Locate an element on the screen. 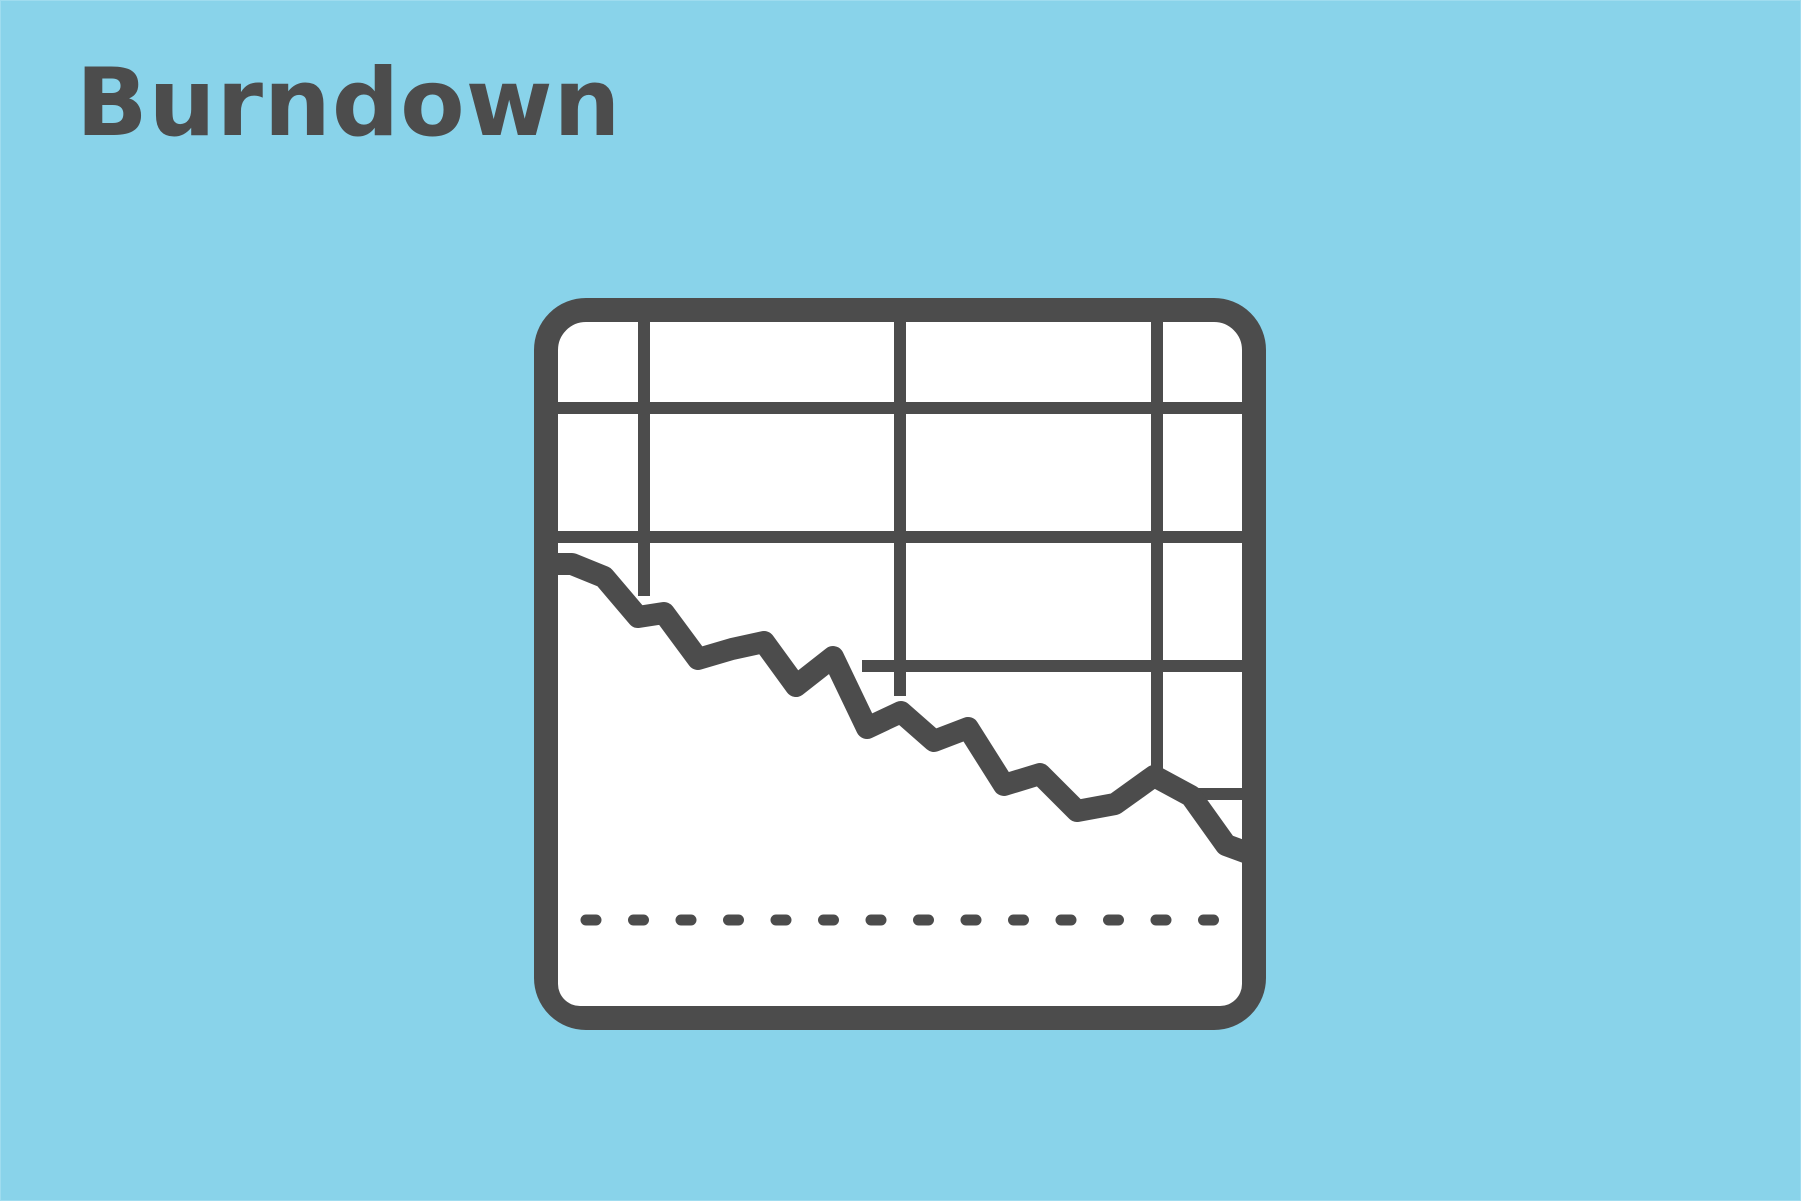 Image resolution: width=1801 pixels, height=1201 pixels. burndown-line is located at coordinates (900, 710).